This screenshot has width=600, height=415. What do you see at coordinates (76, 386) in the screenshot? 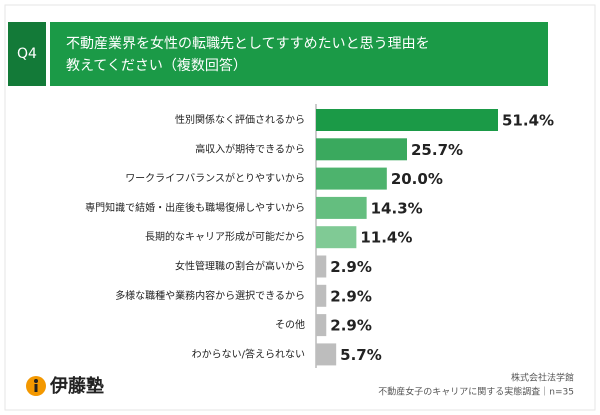
I see `logo-text: 伊藤塾` at bounding box center [76, 386].